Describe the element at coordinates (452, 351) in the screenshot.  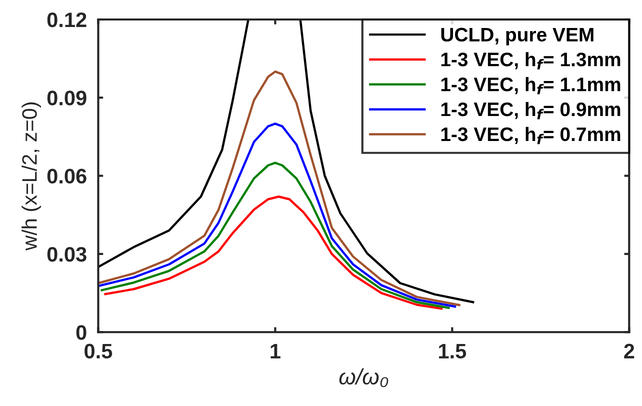
I see `x-tick-label: 1.5` at that location.